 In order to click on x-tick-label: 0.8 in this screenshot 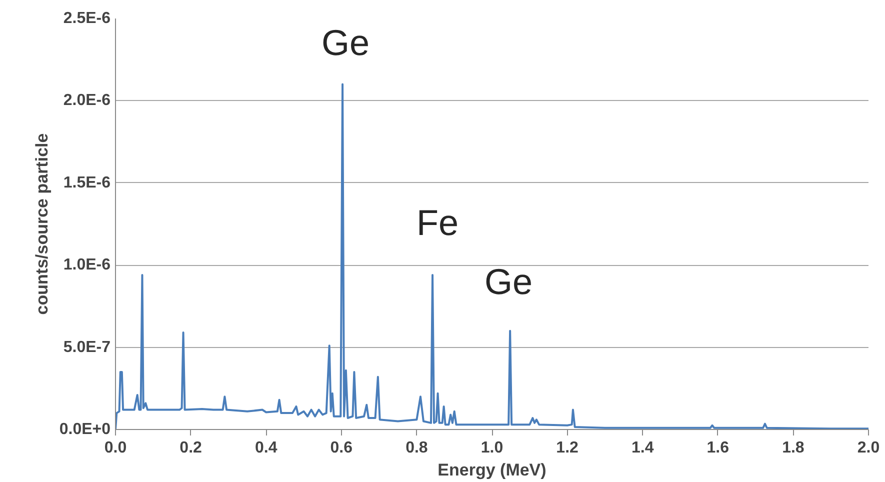, I will do `click(417, 448)`.